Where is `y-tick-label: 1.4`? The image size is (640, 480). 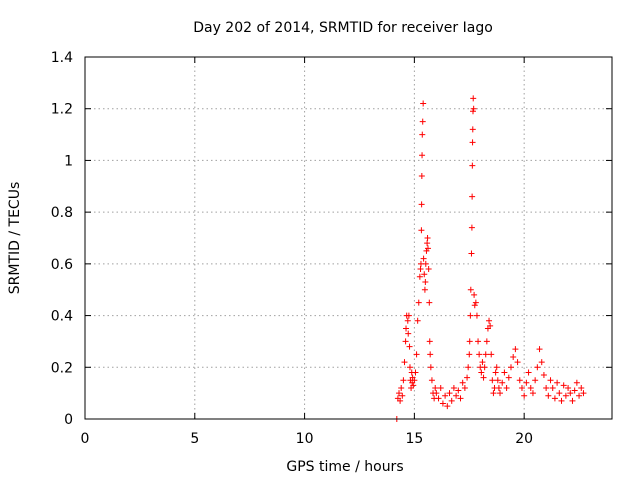 y-tick-label: 1.4 is located at coordinates (62, 58).